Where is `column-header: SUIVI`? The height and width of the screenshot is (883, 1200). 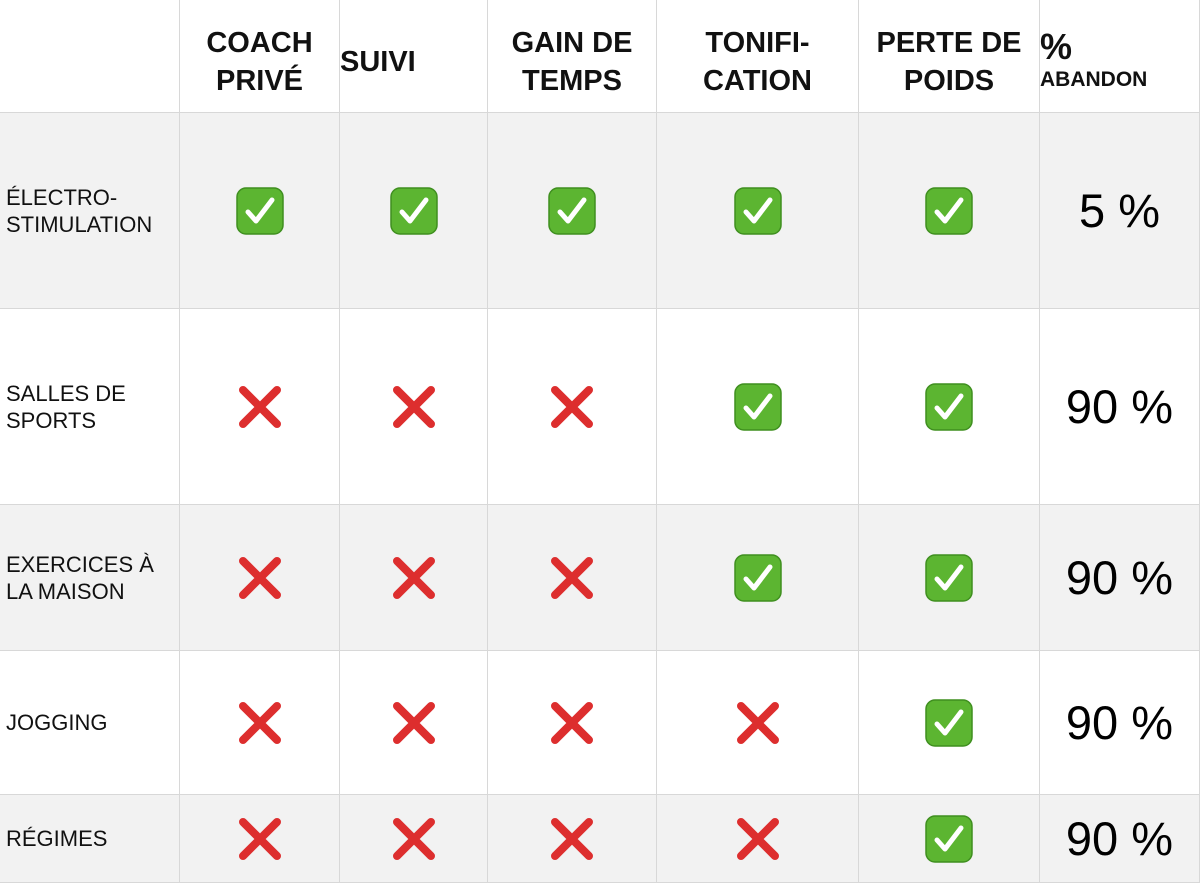
column-header: SUIVI is located at coordinates (414, 56).